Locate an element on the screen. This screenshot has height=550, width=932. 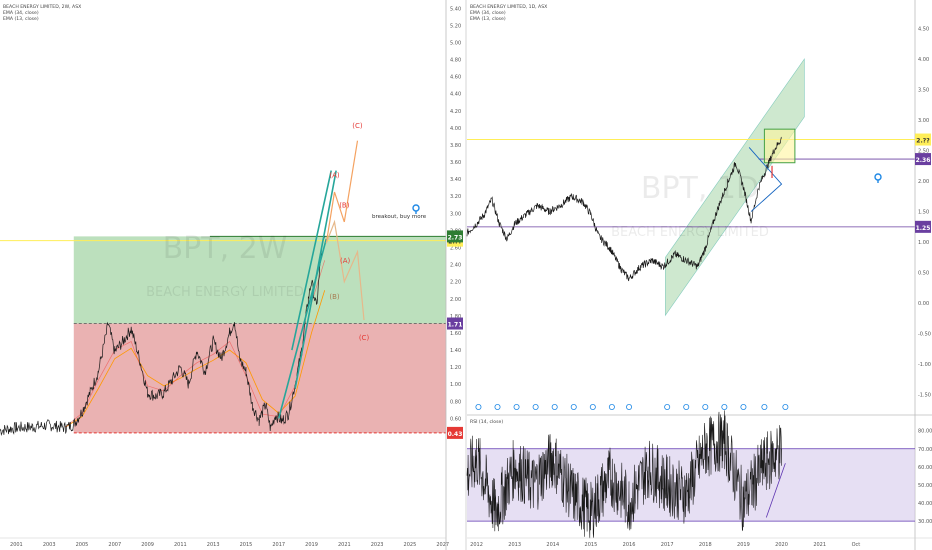
left-header-line: EMA (34, close) is located at coordinates (21, 13).